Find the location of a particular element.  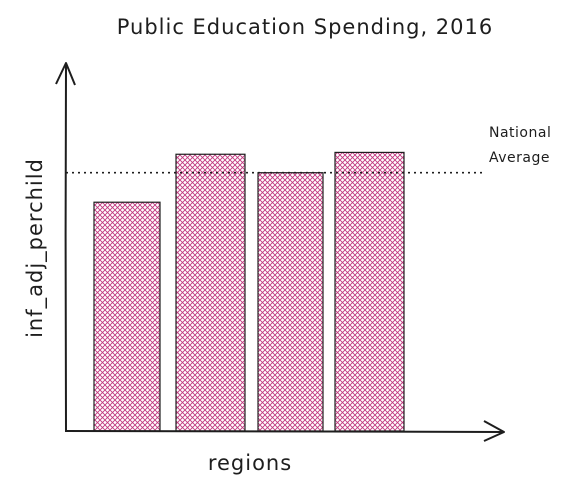

y-axis-label: inf_adj_perchild is located at coordinates (35, 248).